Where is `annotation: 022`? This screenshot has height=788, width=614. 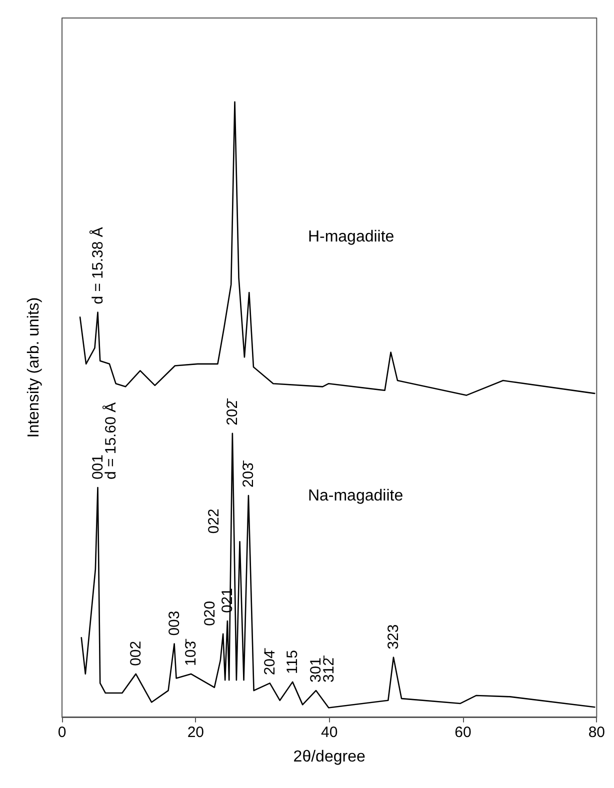
annotation: 022 is located at coordinates (213, 521).